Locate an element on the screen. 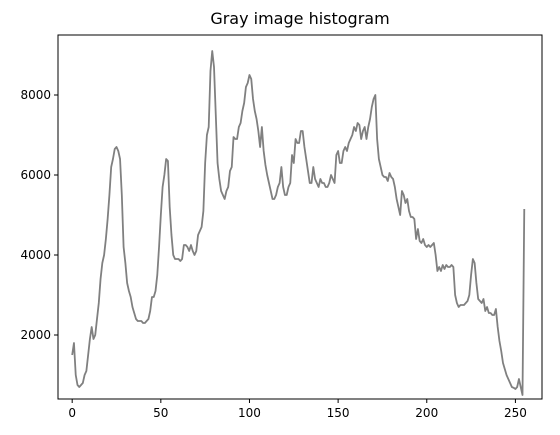  y-tick-label: 2000 is located at coordinates (35, 335).